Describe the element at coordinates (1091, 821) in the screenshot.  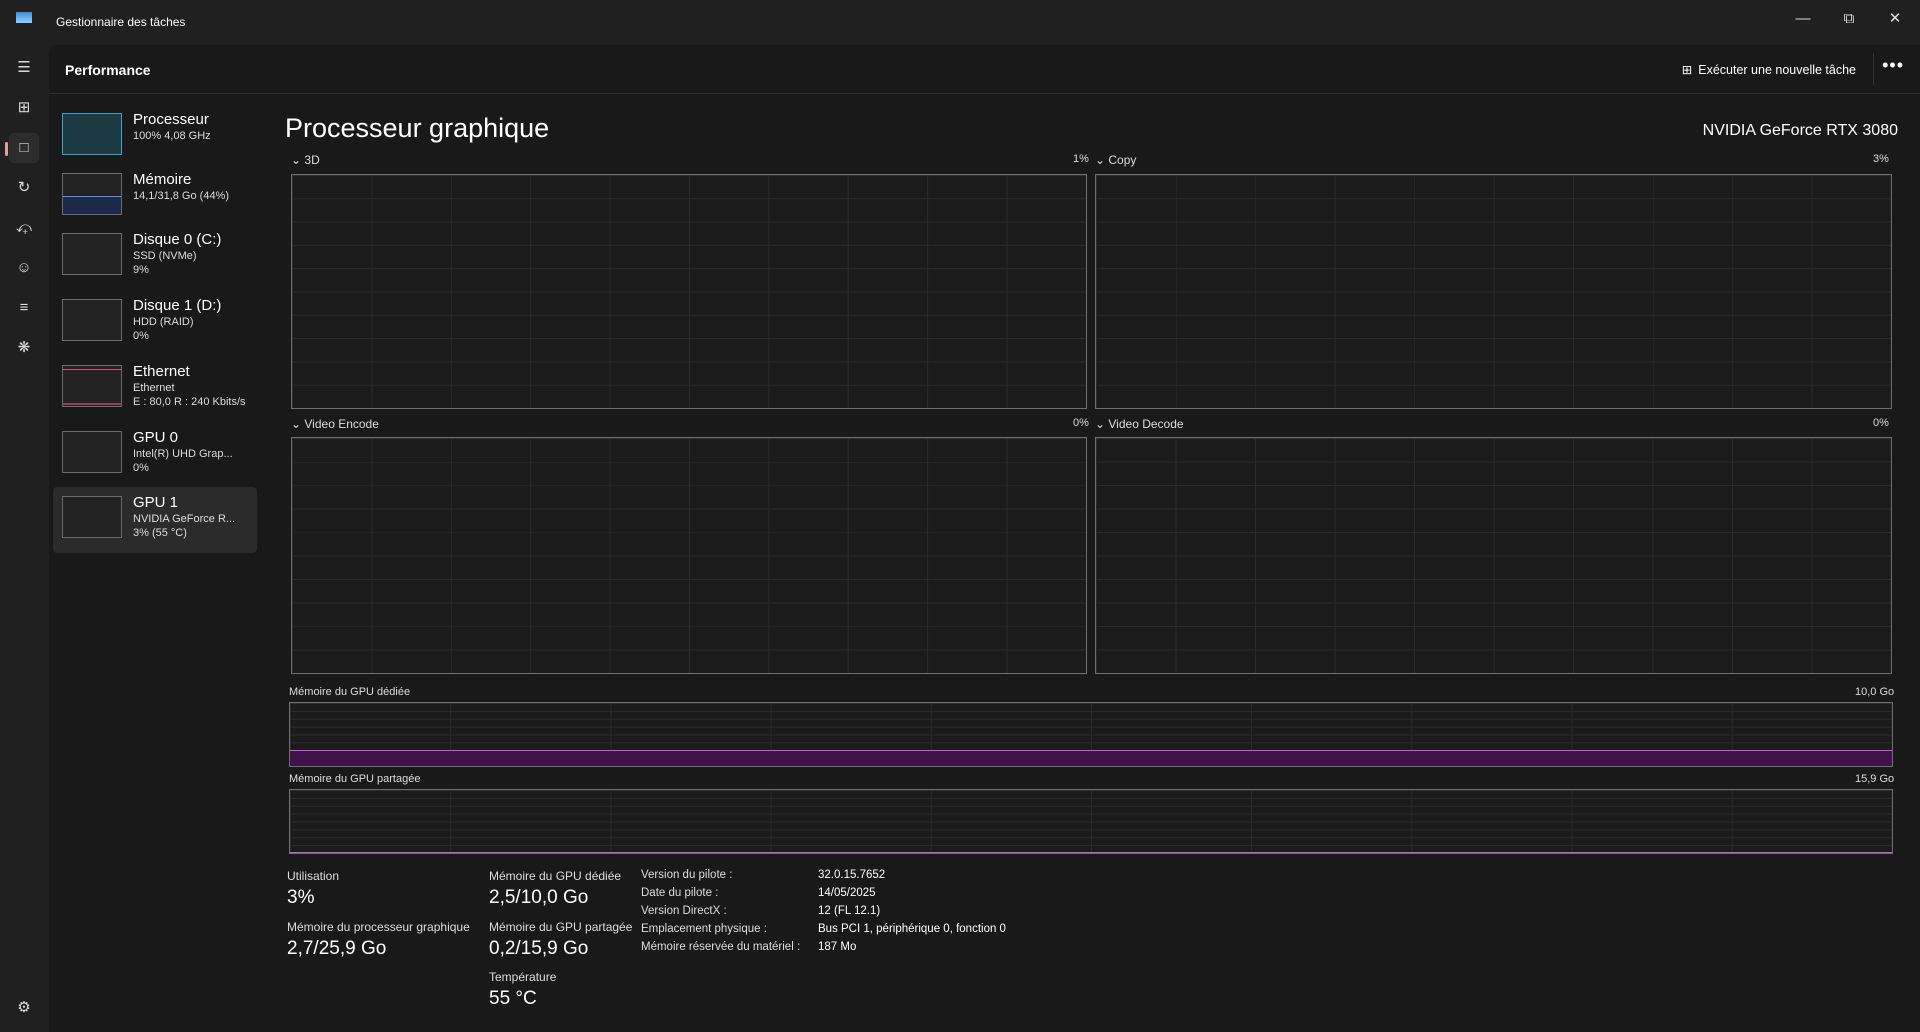
I see `shared-memory-graph` at that location.